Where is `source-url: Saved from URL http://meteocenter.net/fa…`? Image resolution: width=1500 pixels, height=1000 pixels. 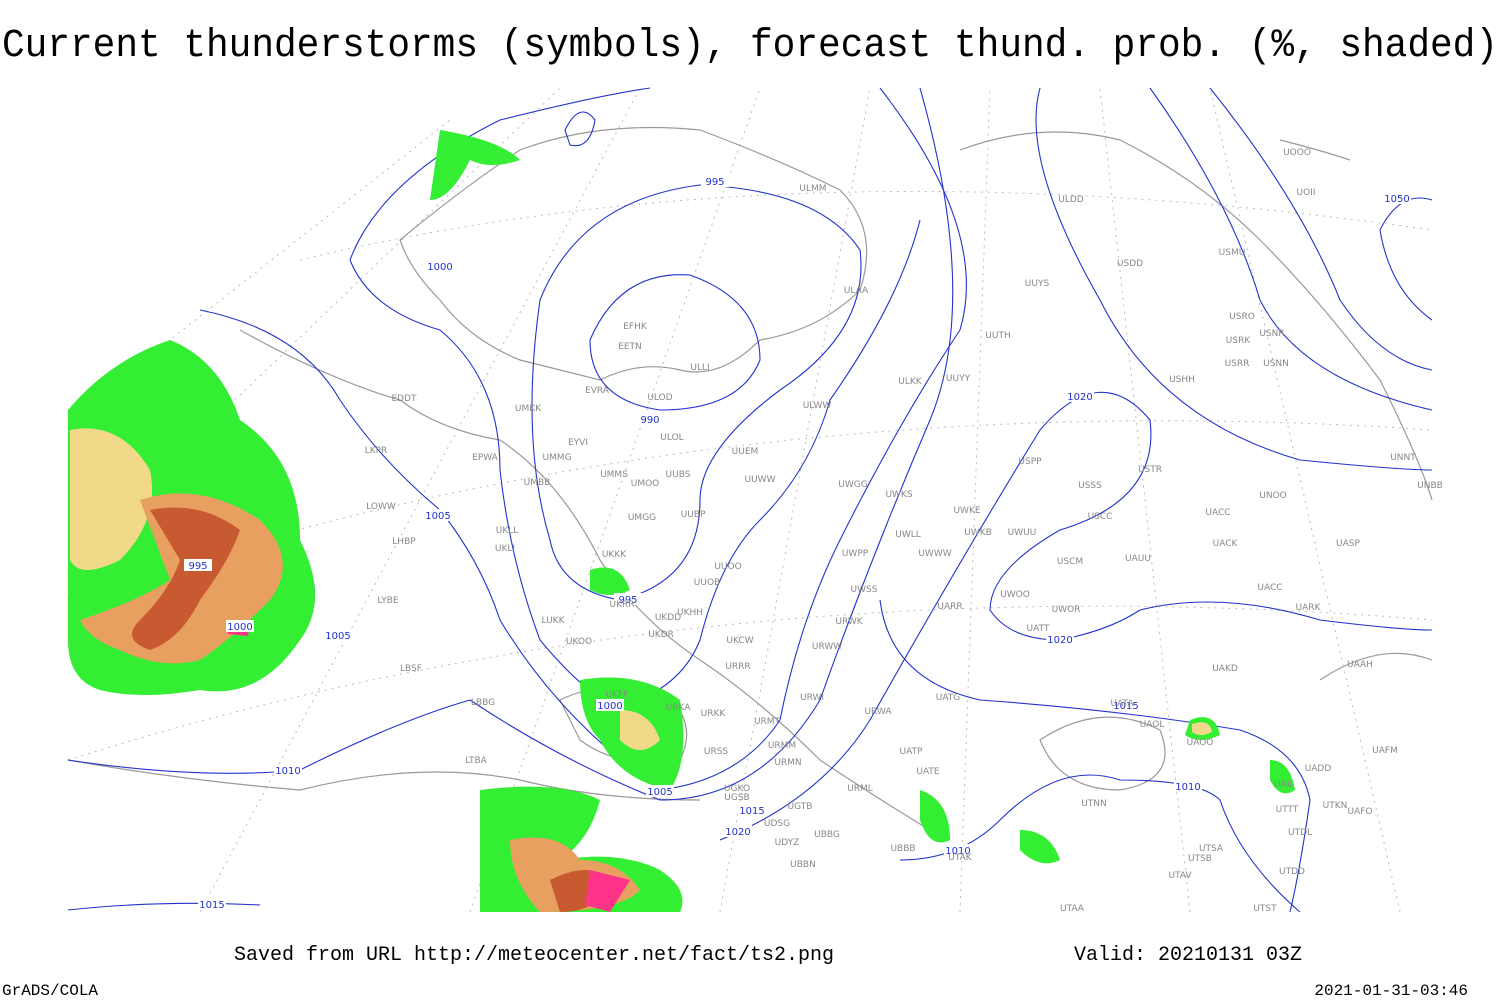
source-url: Saved from URL http://meteocenter.net/fa… is located at coordinates (534, 955).